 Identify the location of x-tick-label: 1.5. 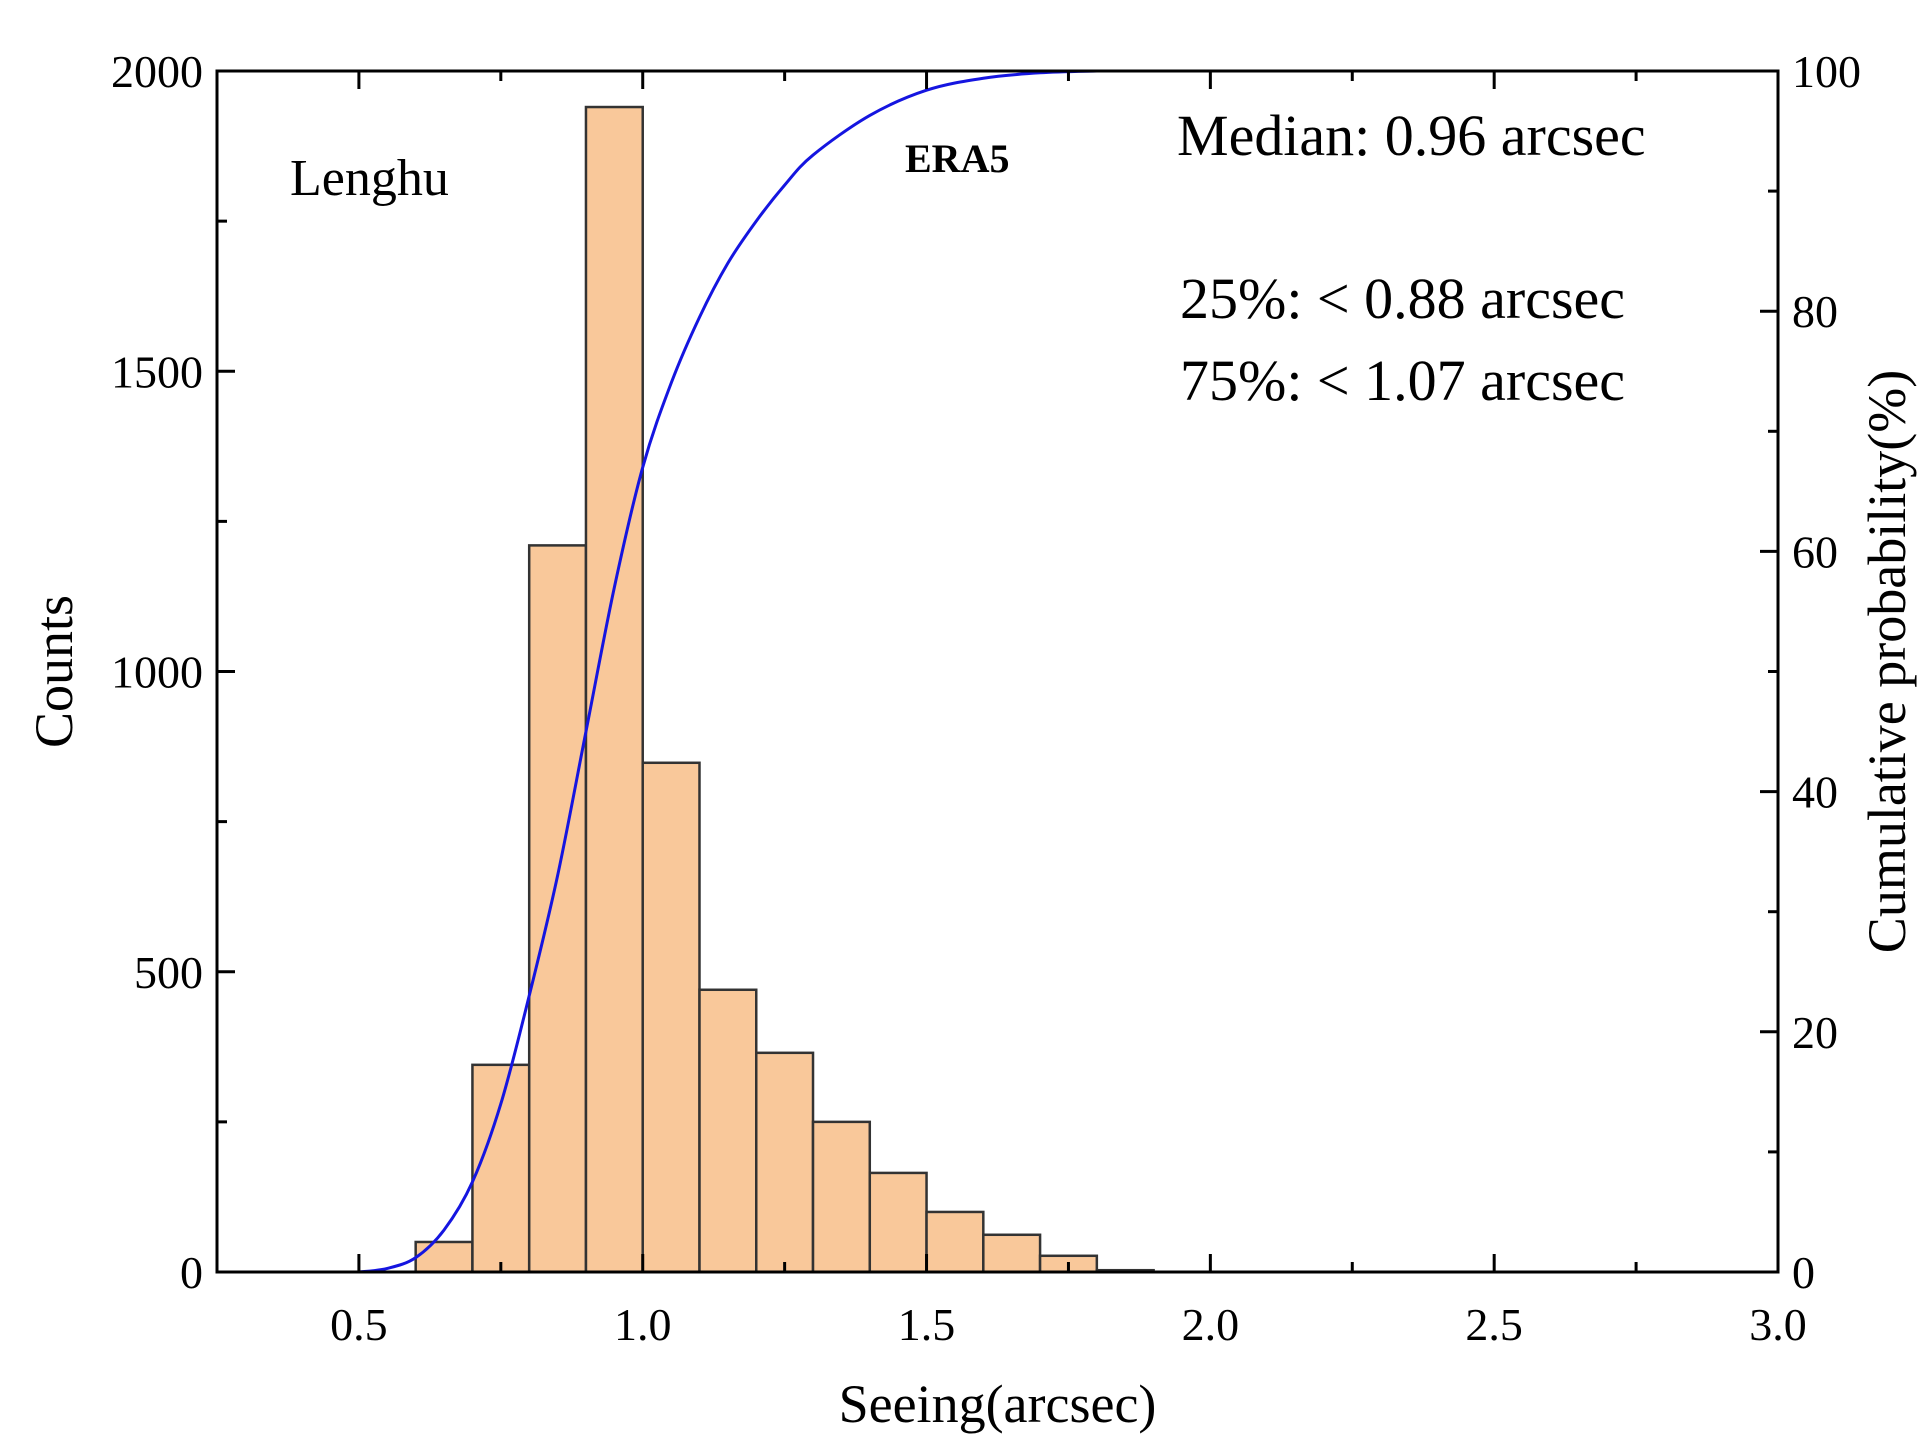
(927, 1324).